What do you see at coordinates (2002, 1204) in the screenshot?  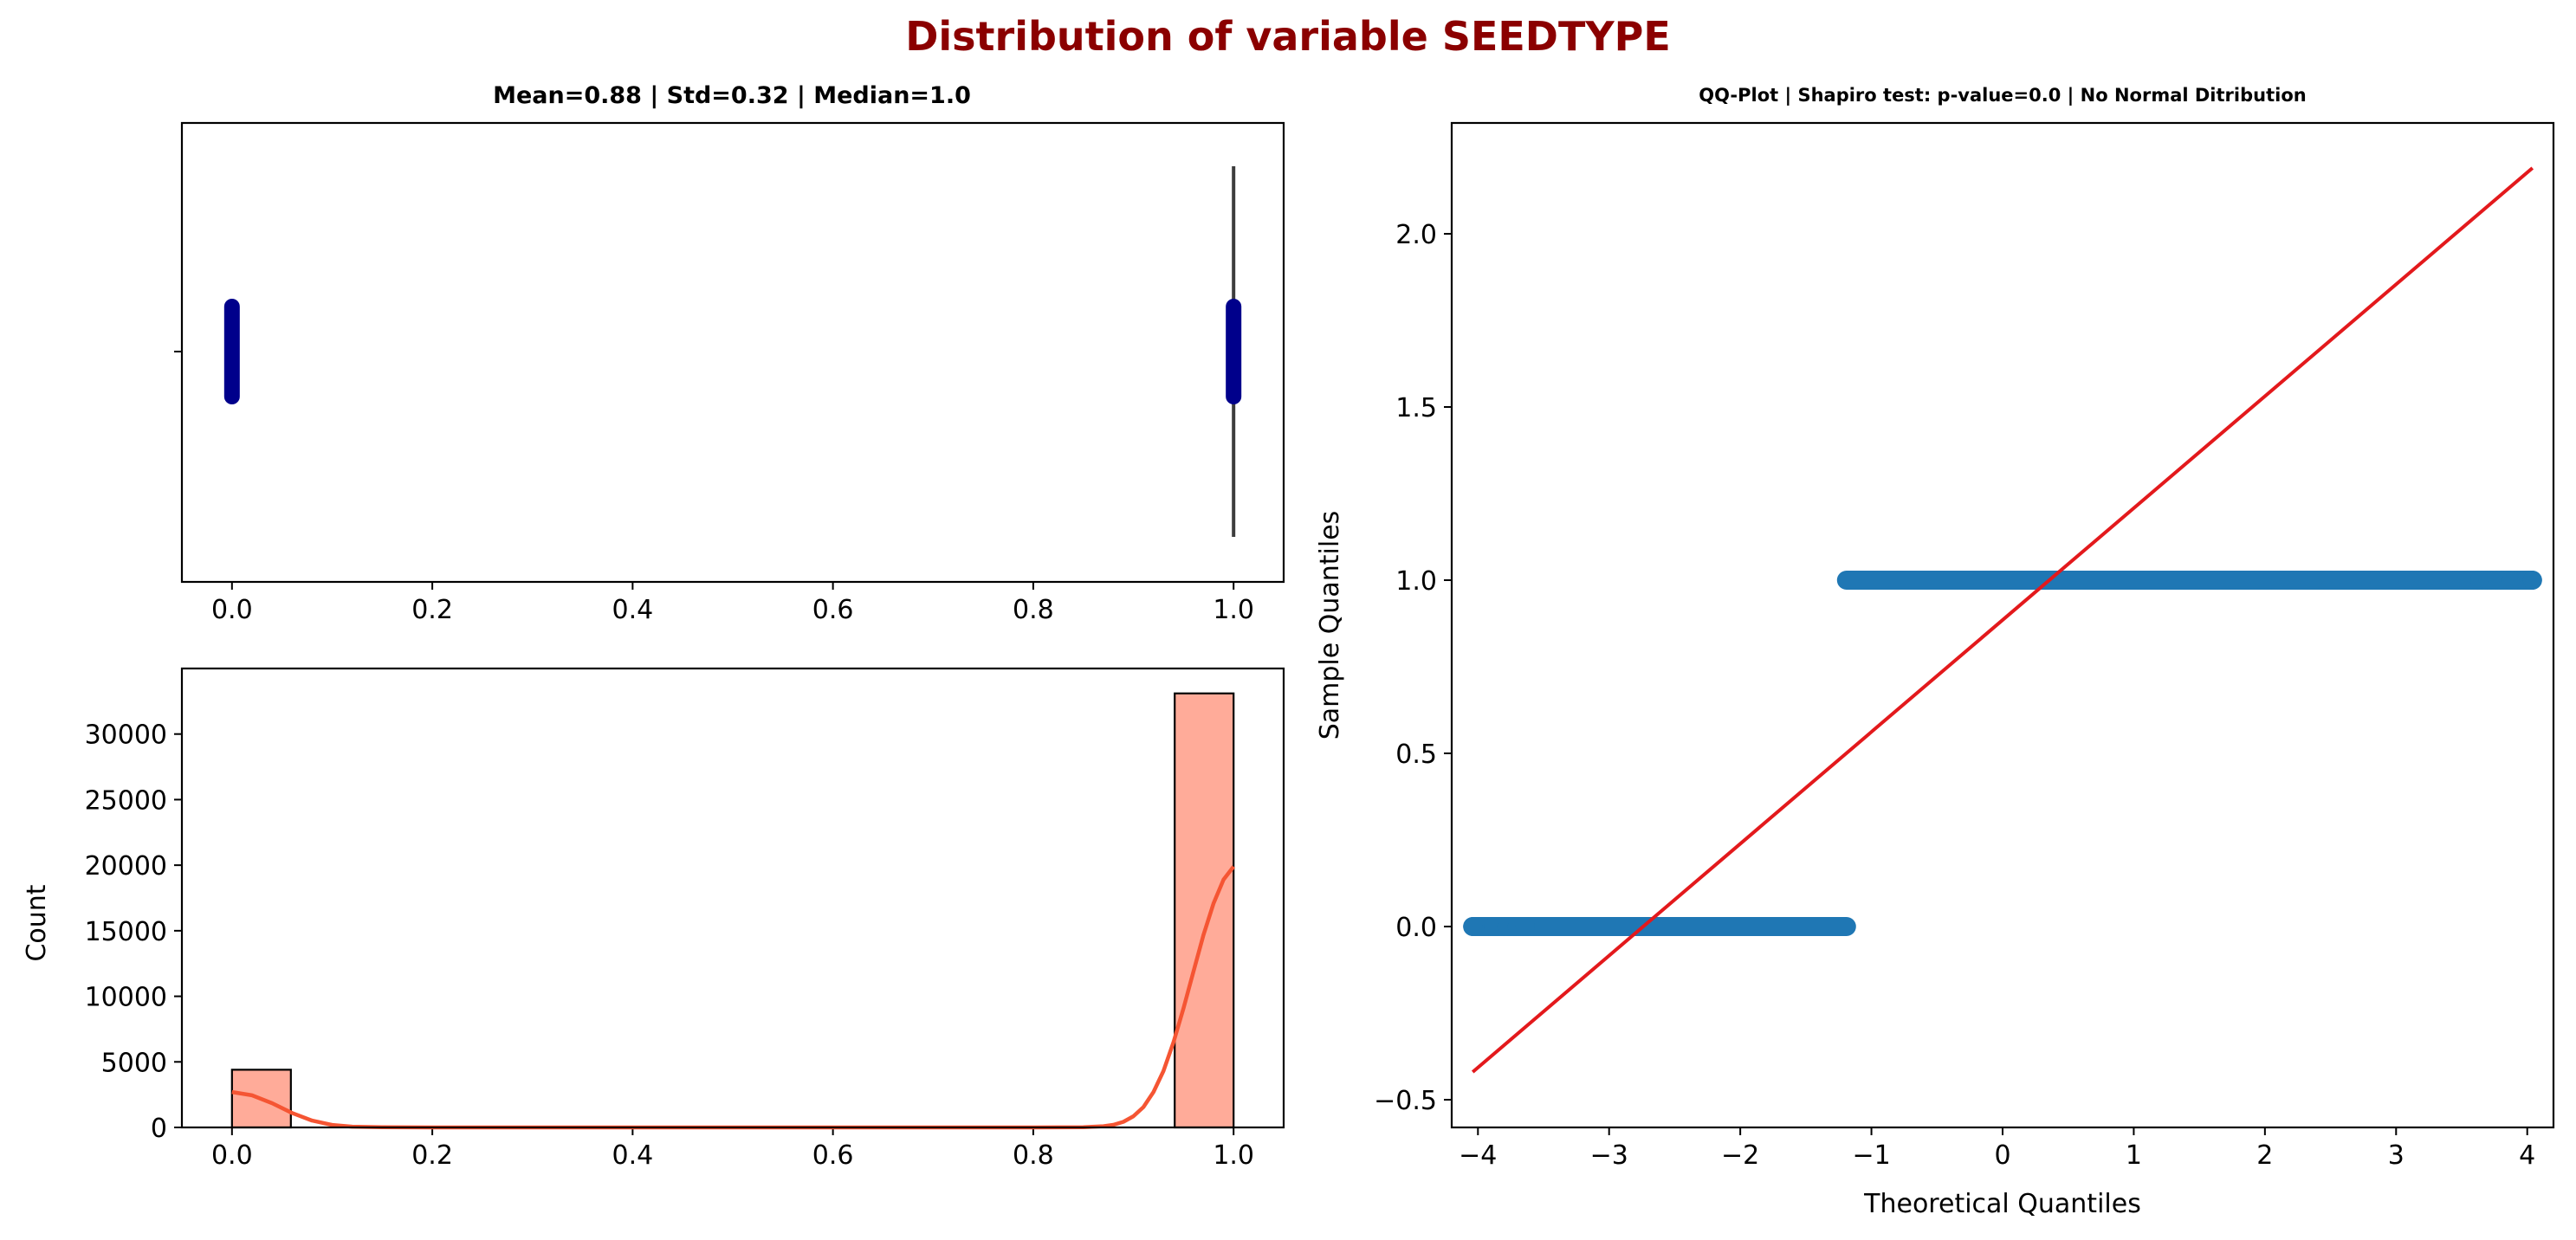 I see `qqplot-x-label: Theoretical Quantiles` at bounding box center [2002, 1204].